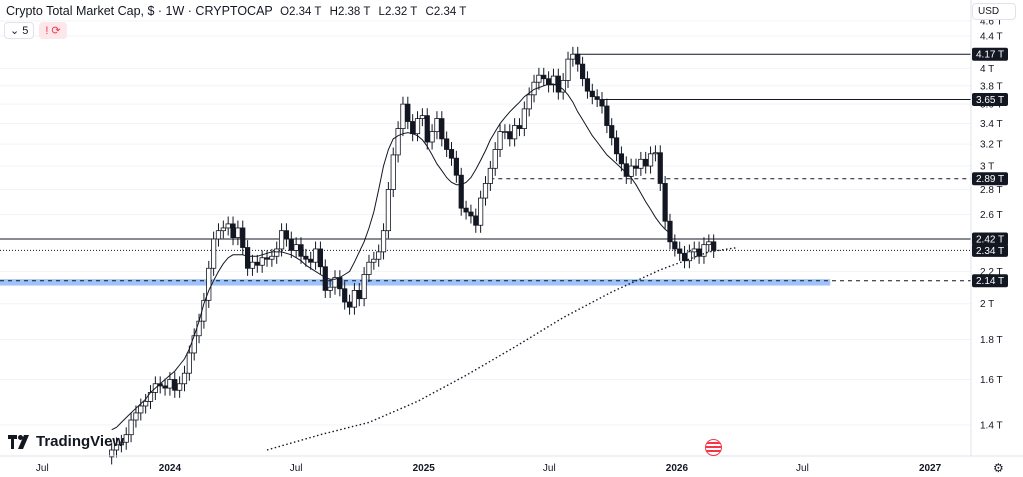  Describe the element at coordinates (802, 468) in the screenshot. I see `time-tick-label-6: Jul` at that location.